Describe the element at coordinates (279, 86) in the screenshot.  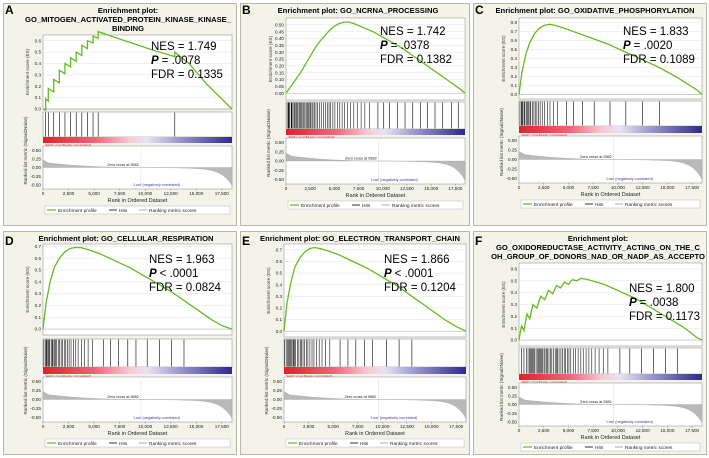
I see `y-tick-label: 0.05` at that location.